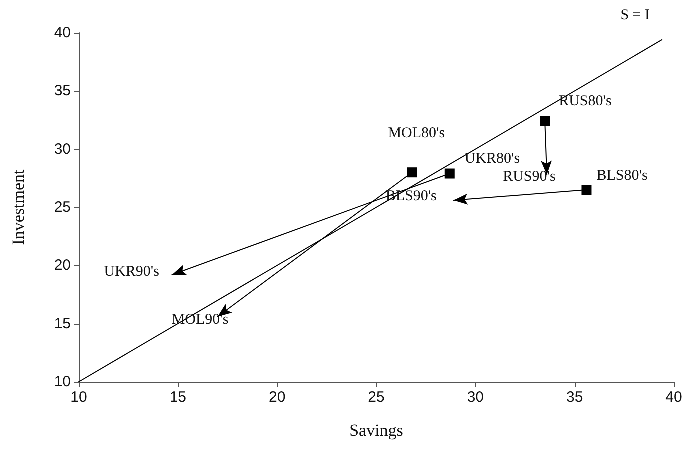  Describe the element at coordinates (62, 323) in the screenshot. I see `y-tick-label: 15` at that location.